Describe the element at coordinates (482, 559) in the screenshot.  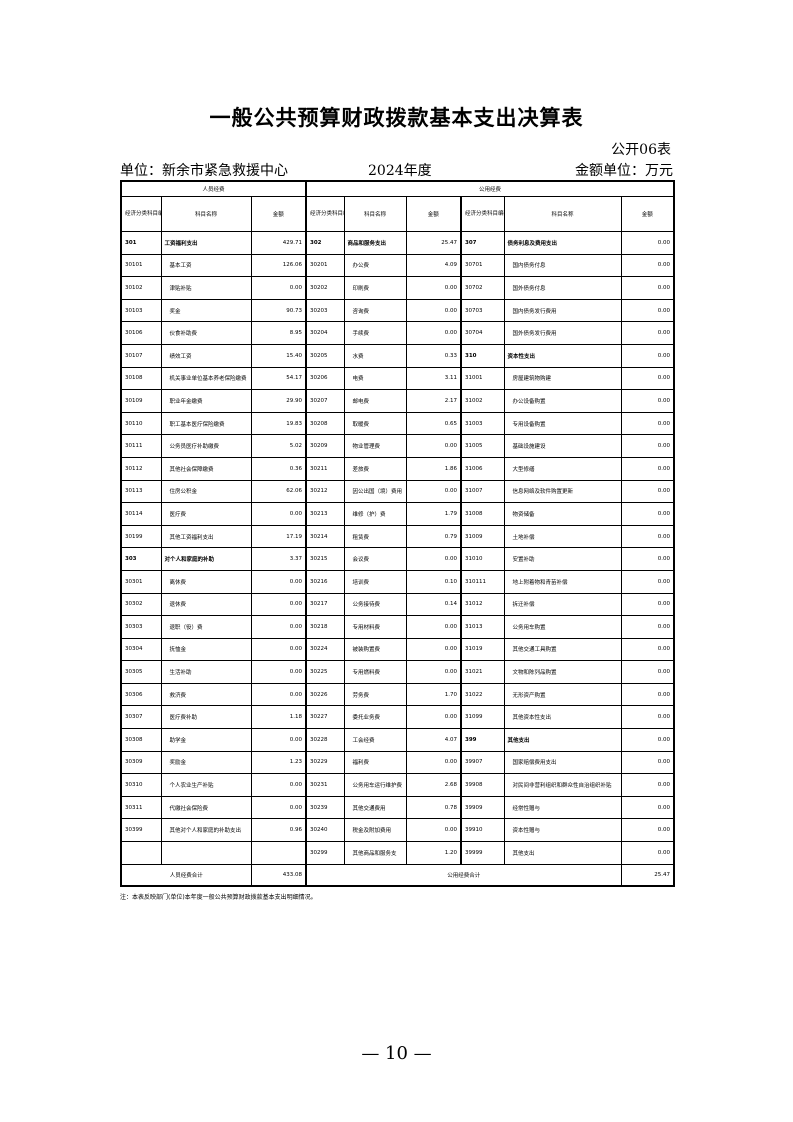
I see `cell-code: 31010` at that location.